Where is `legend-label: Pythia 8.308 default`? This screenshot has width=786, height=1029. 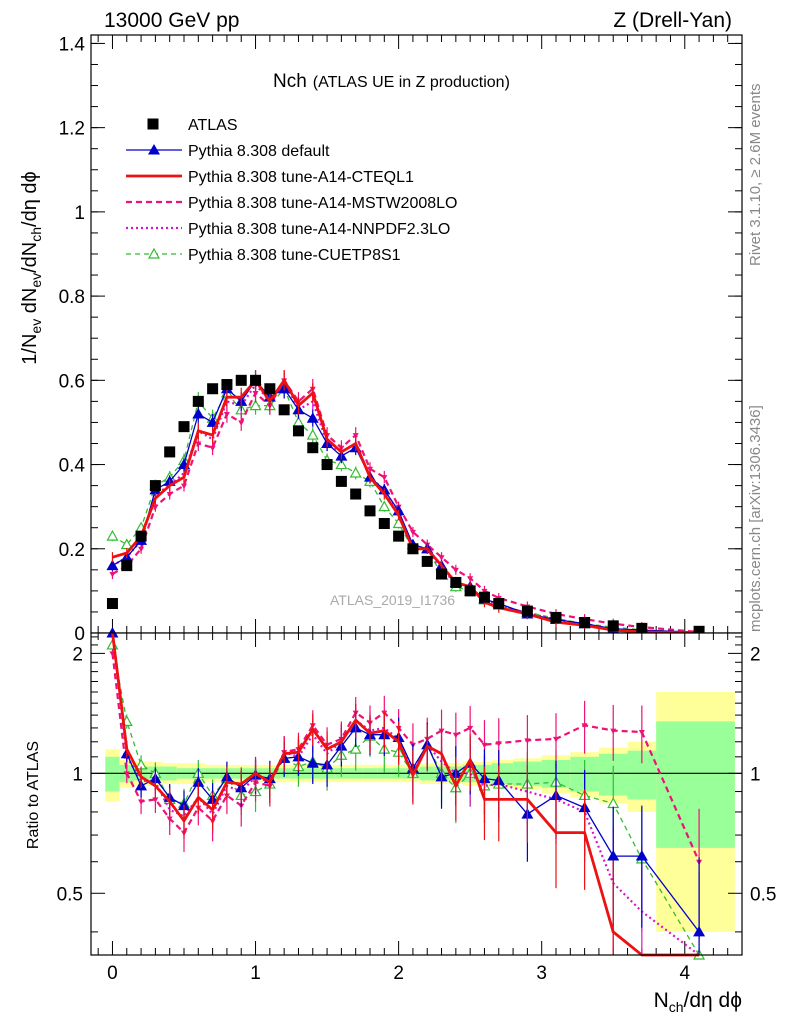
legend-label: Pythia 8.308 default is located at coordinates (259, 151).